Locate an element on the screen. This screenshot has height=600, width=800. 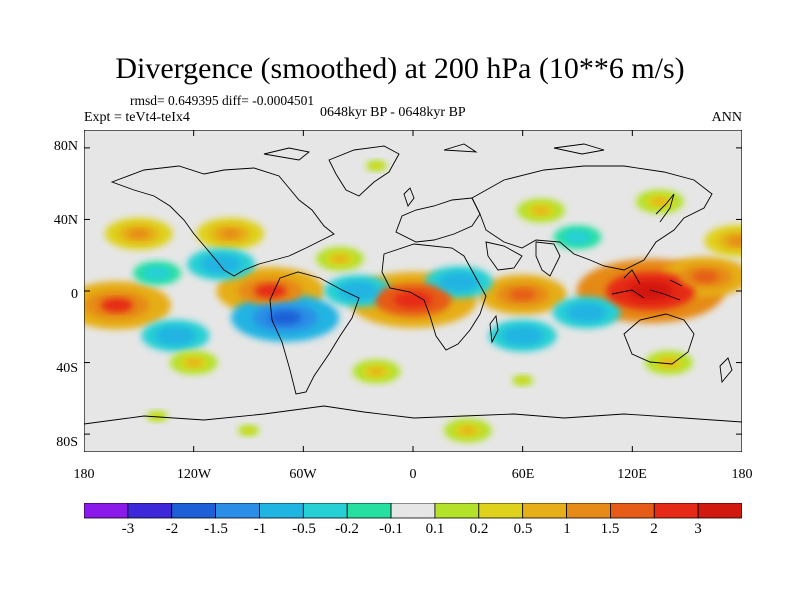
colorbar-label: 0.5 is located at coordinates (523, 529).